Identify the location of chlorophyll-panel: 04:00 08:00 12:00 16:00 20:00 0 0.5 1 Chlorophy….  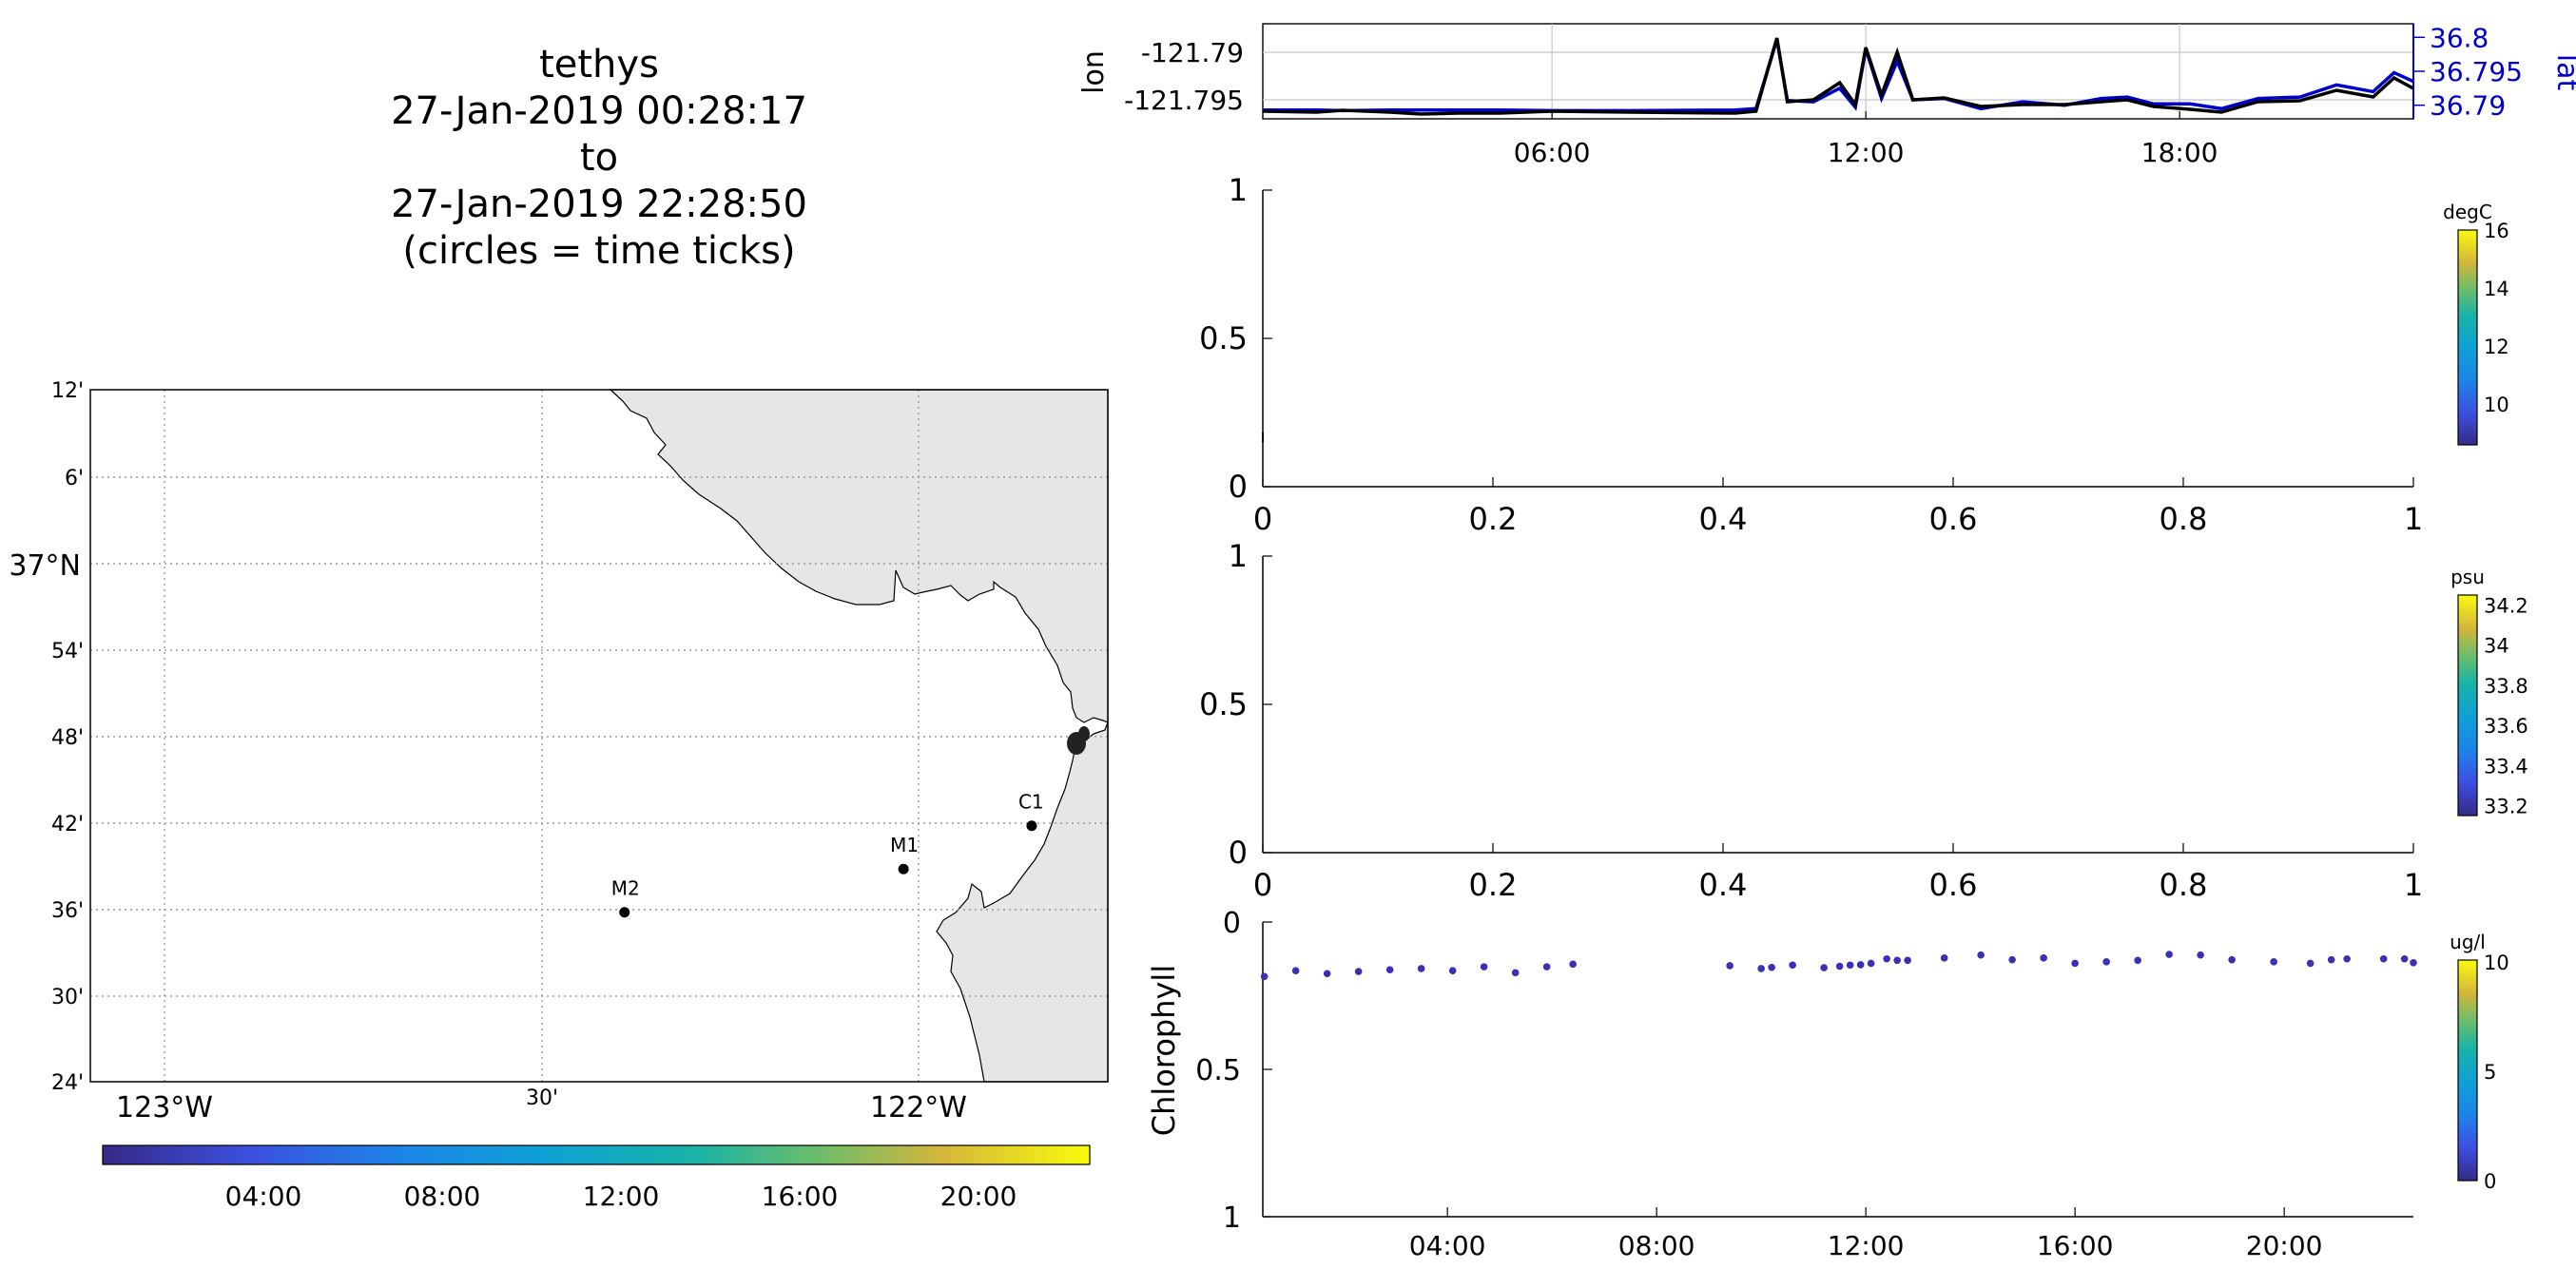
(1827, 1084).